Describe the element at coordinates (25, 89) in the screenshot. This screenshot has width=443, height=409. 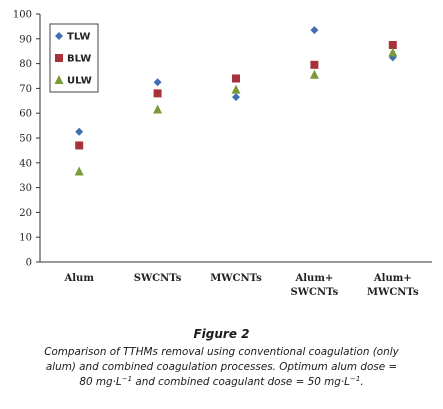
I see `y-tick-label: 70` at that location.